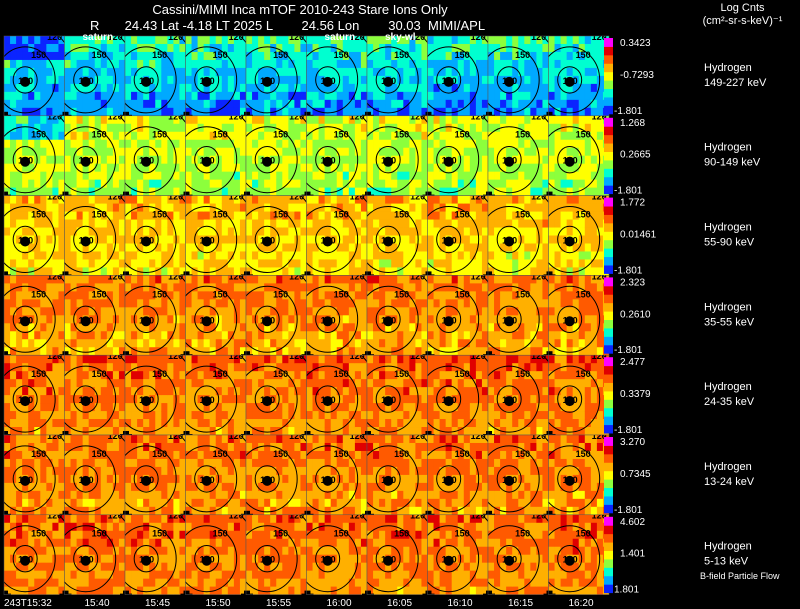 The width and height of the screenshot is (800, 609). What do you see at coordinates (628, 191) in the screenshot?
I see `colorbar-min: -1.801` at bounding box center [628, 191].